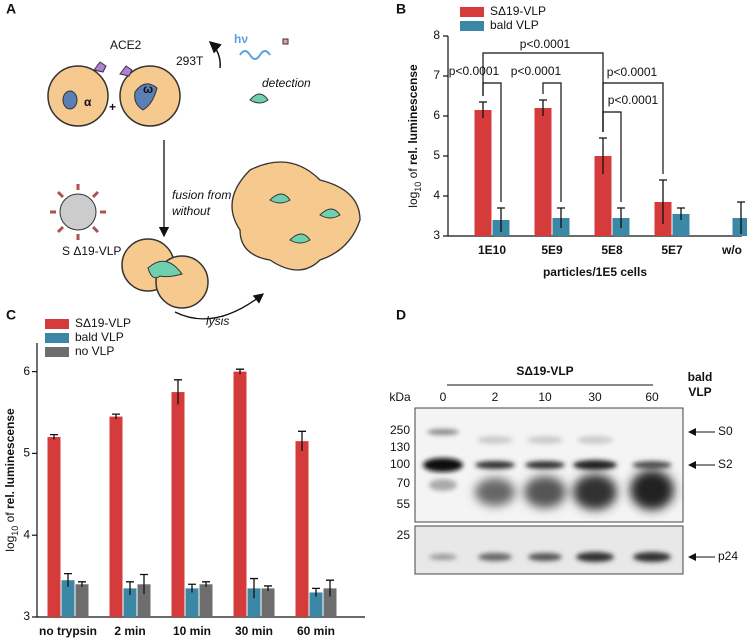 This screenshot has height=642, width=747. Describe the element at coordinates (418, 187) in the screenshot. I see `y-axis-label-part: 10` at that location.